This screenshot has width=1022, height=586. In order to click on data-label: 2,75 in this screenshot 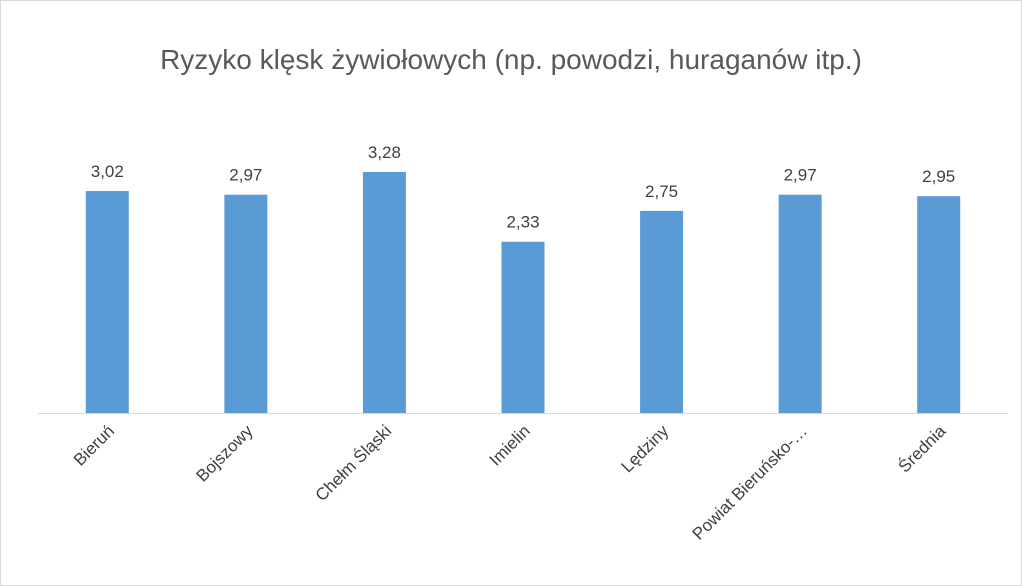, I will do `click(661, 191)`.